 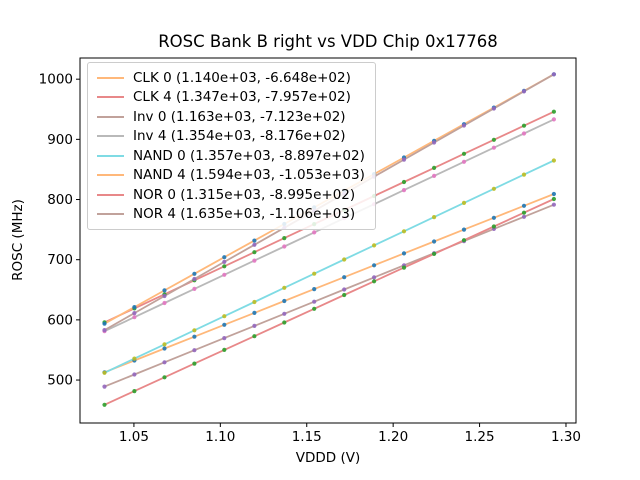 What do you see at coordinates (307, 437) in the screenshot?
I see `x-tick-label: 1.15` at bounding box center [307, 437].